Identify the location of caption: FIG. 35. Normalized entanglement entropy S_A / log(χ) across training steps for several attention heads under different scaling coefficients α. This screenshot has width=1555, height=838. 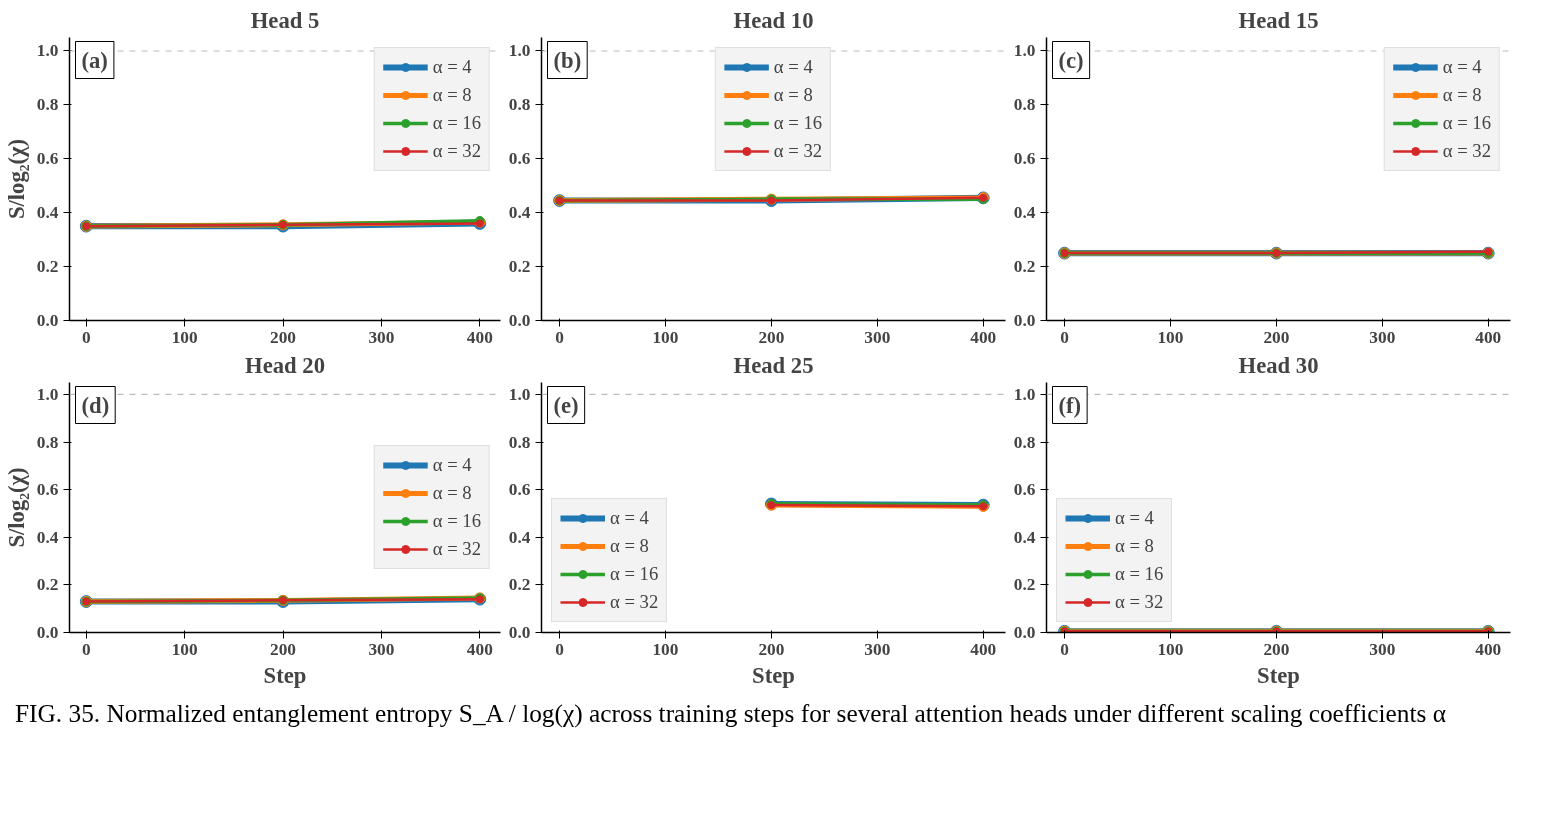
(730, 714).